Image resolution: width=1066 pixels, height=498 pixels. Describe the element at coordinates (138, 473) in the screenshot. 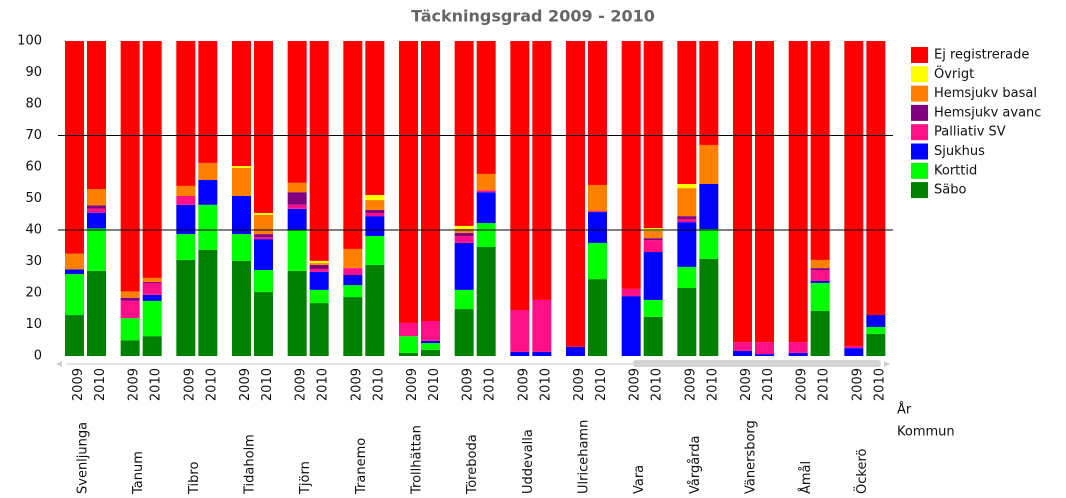

I see `group-label: Tanum` at that location.